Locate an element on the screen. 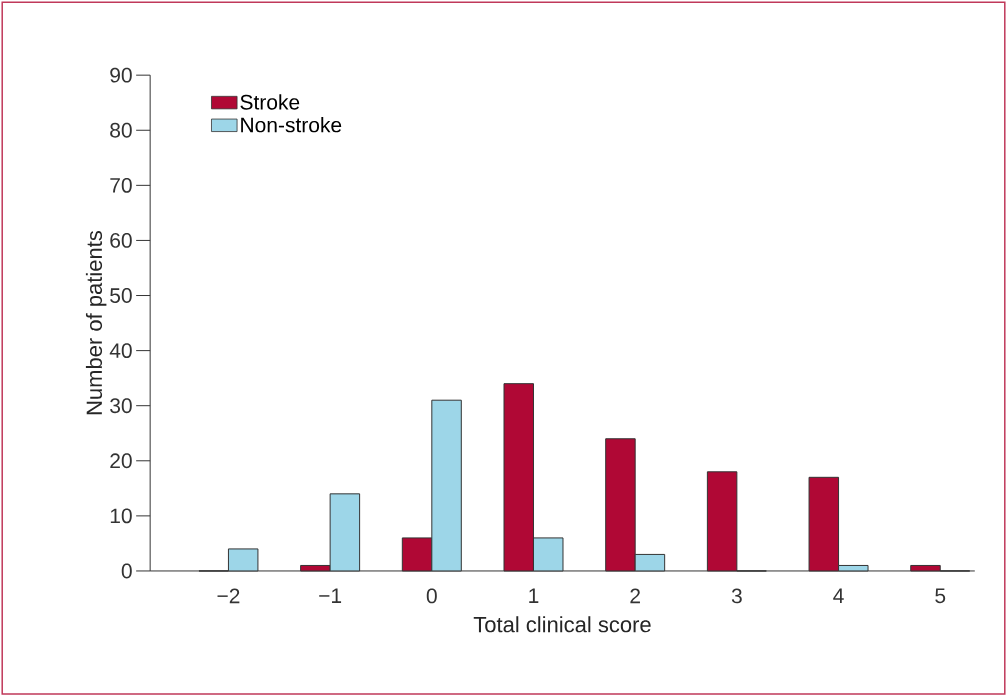  x-tick-label: 5 is located at coordinates (940, 596).